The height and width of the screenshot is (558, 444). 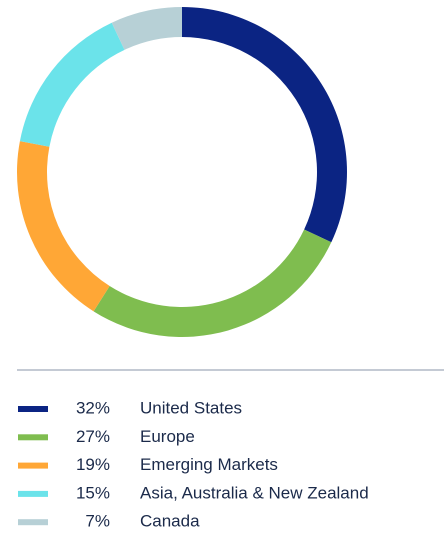 What do you see at coordinates (93, 407) in the screenshot?
I see `legend-value: 32%` at bounding box center [93, 407].